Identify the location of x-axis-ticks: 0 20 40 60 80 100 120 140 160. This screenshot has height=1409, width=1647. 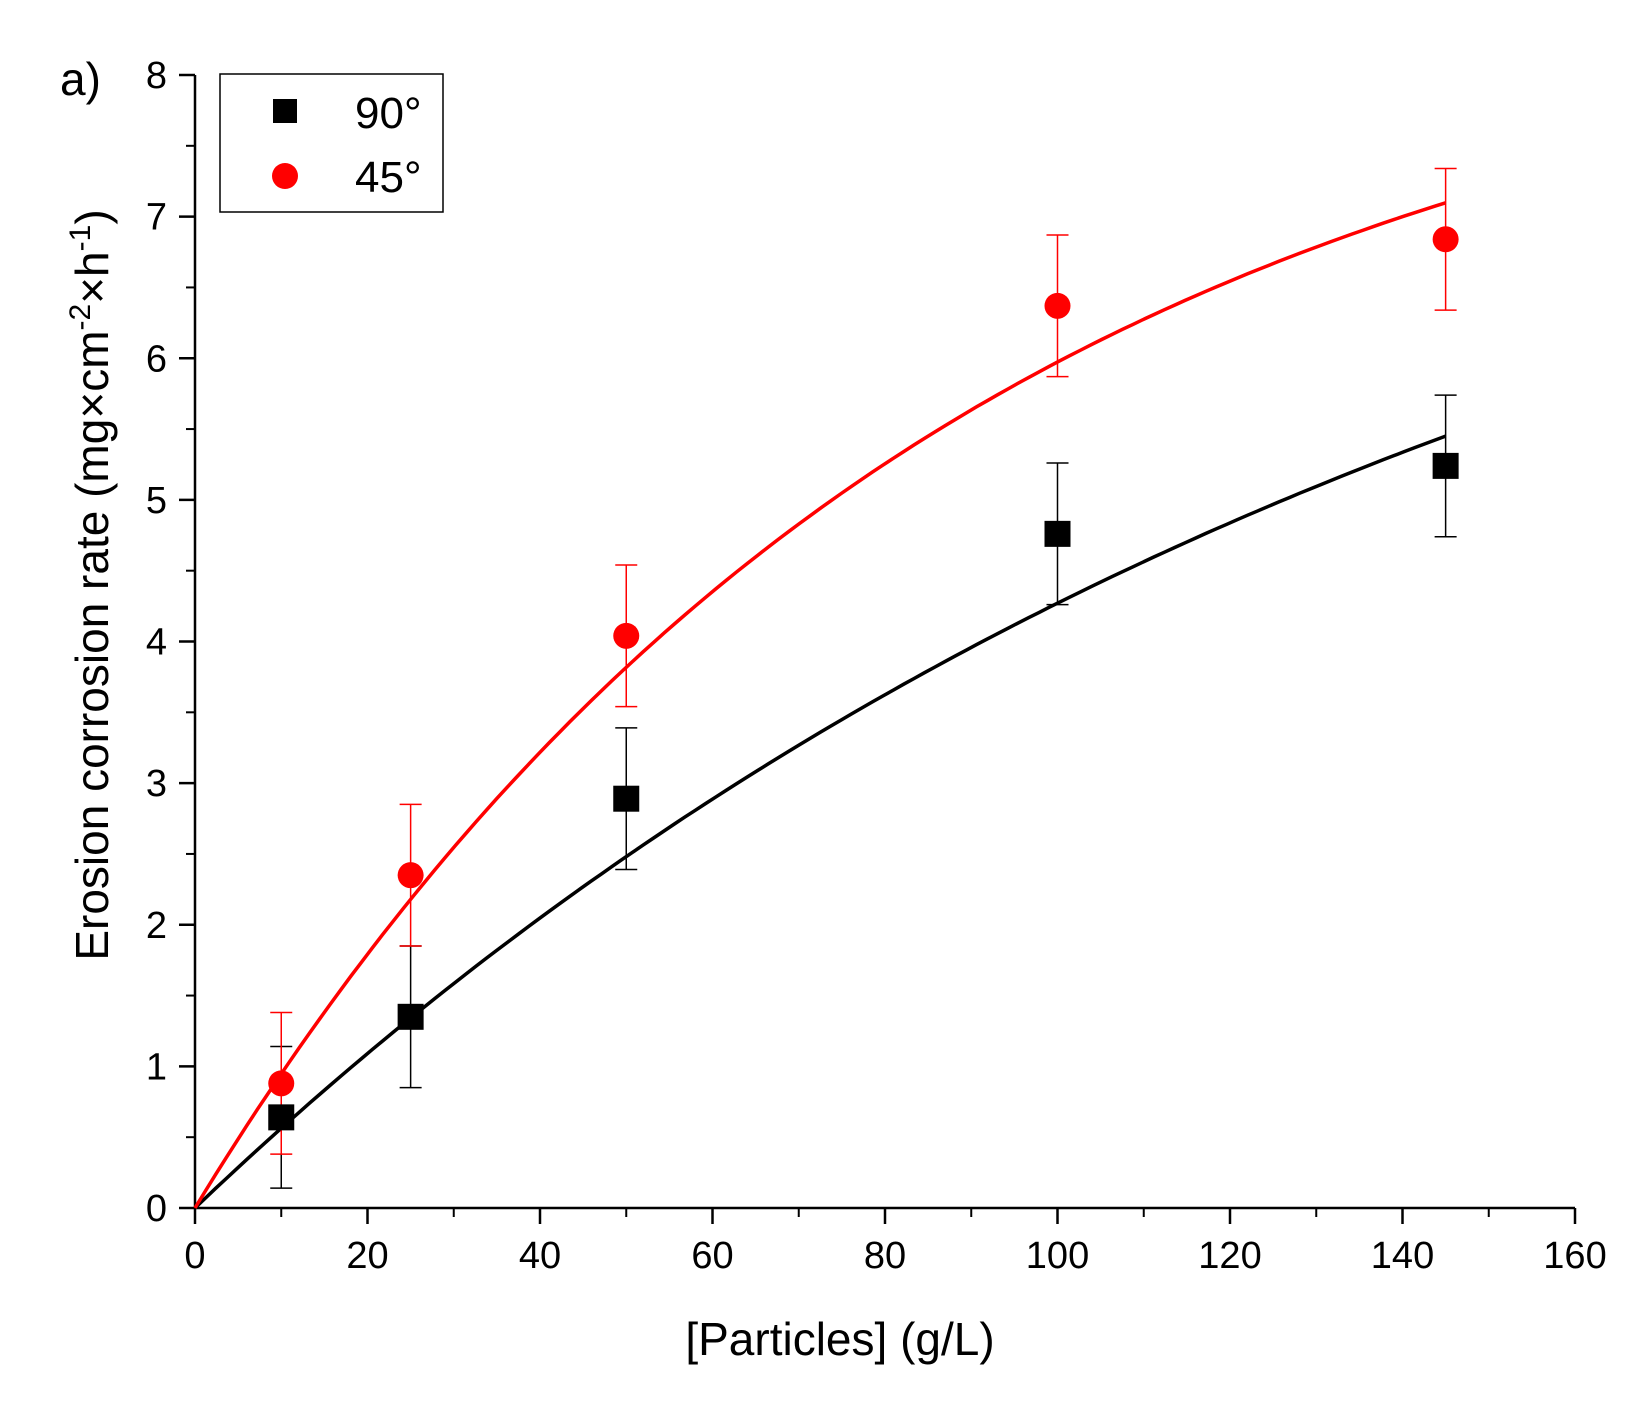
(895, 1242).